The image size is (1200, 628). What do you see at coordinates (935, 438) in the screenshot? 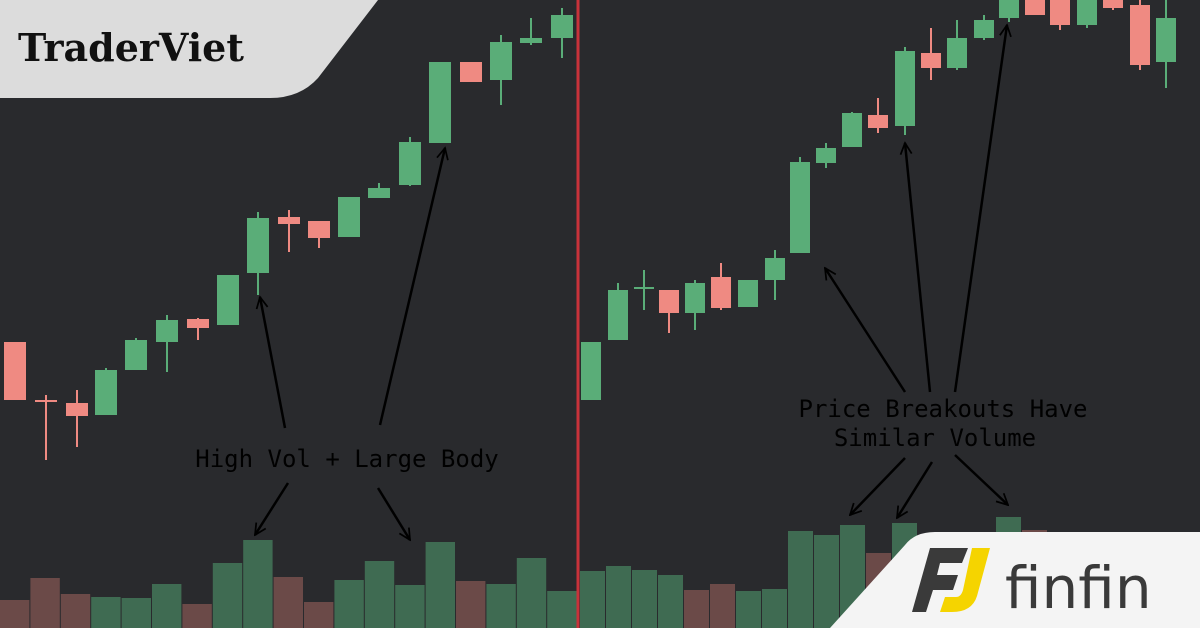
I see `annotation: Similar Volume` at bounding box center [935, 438].